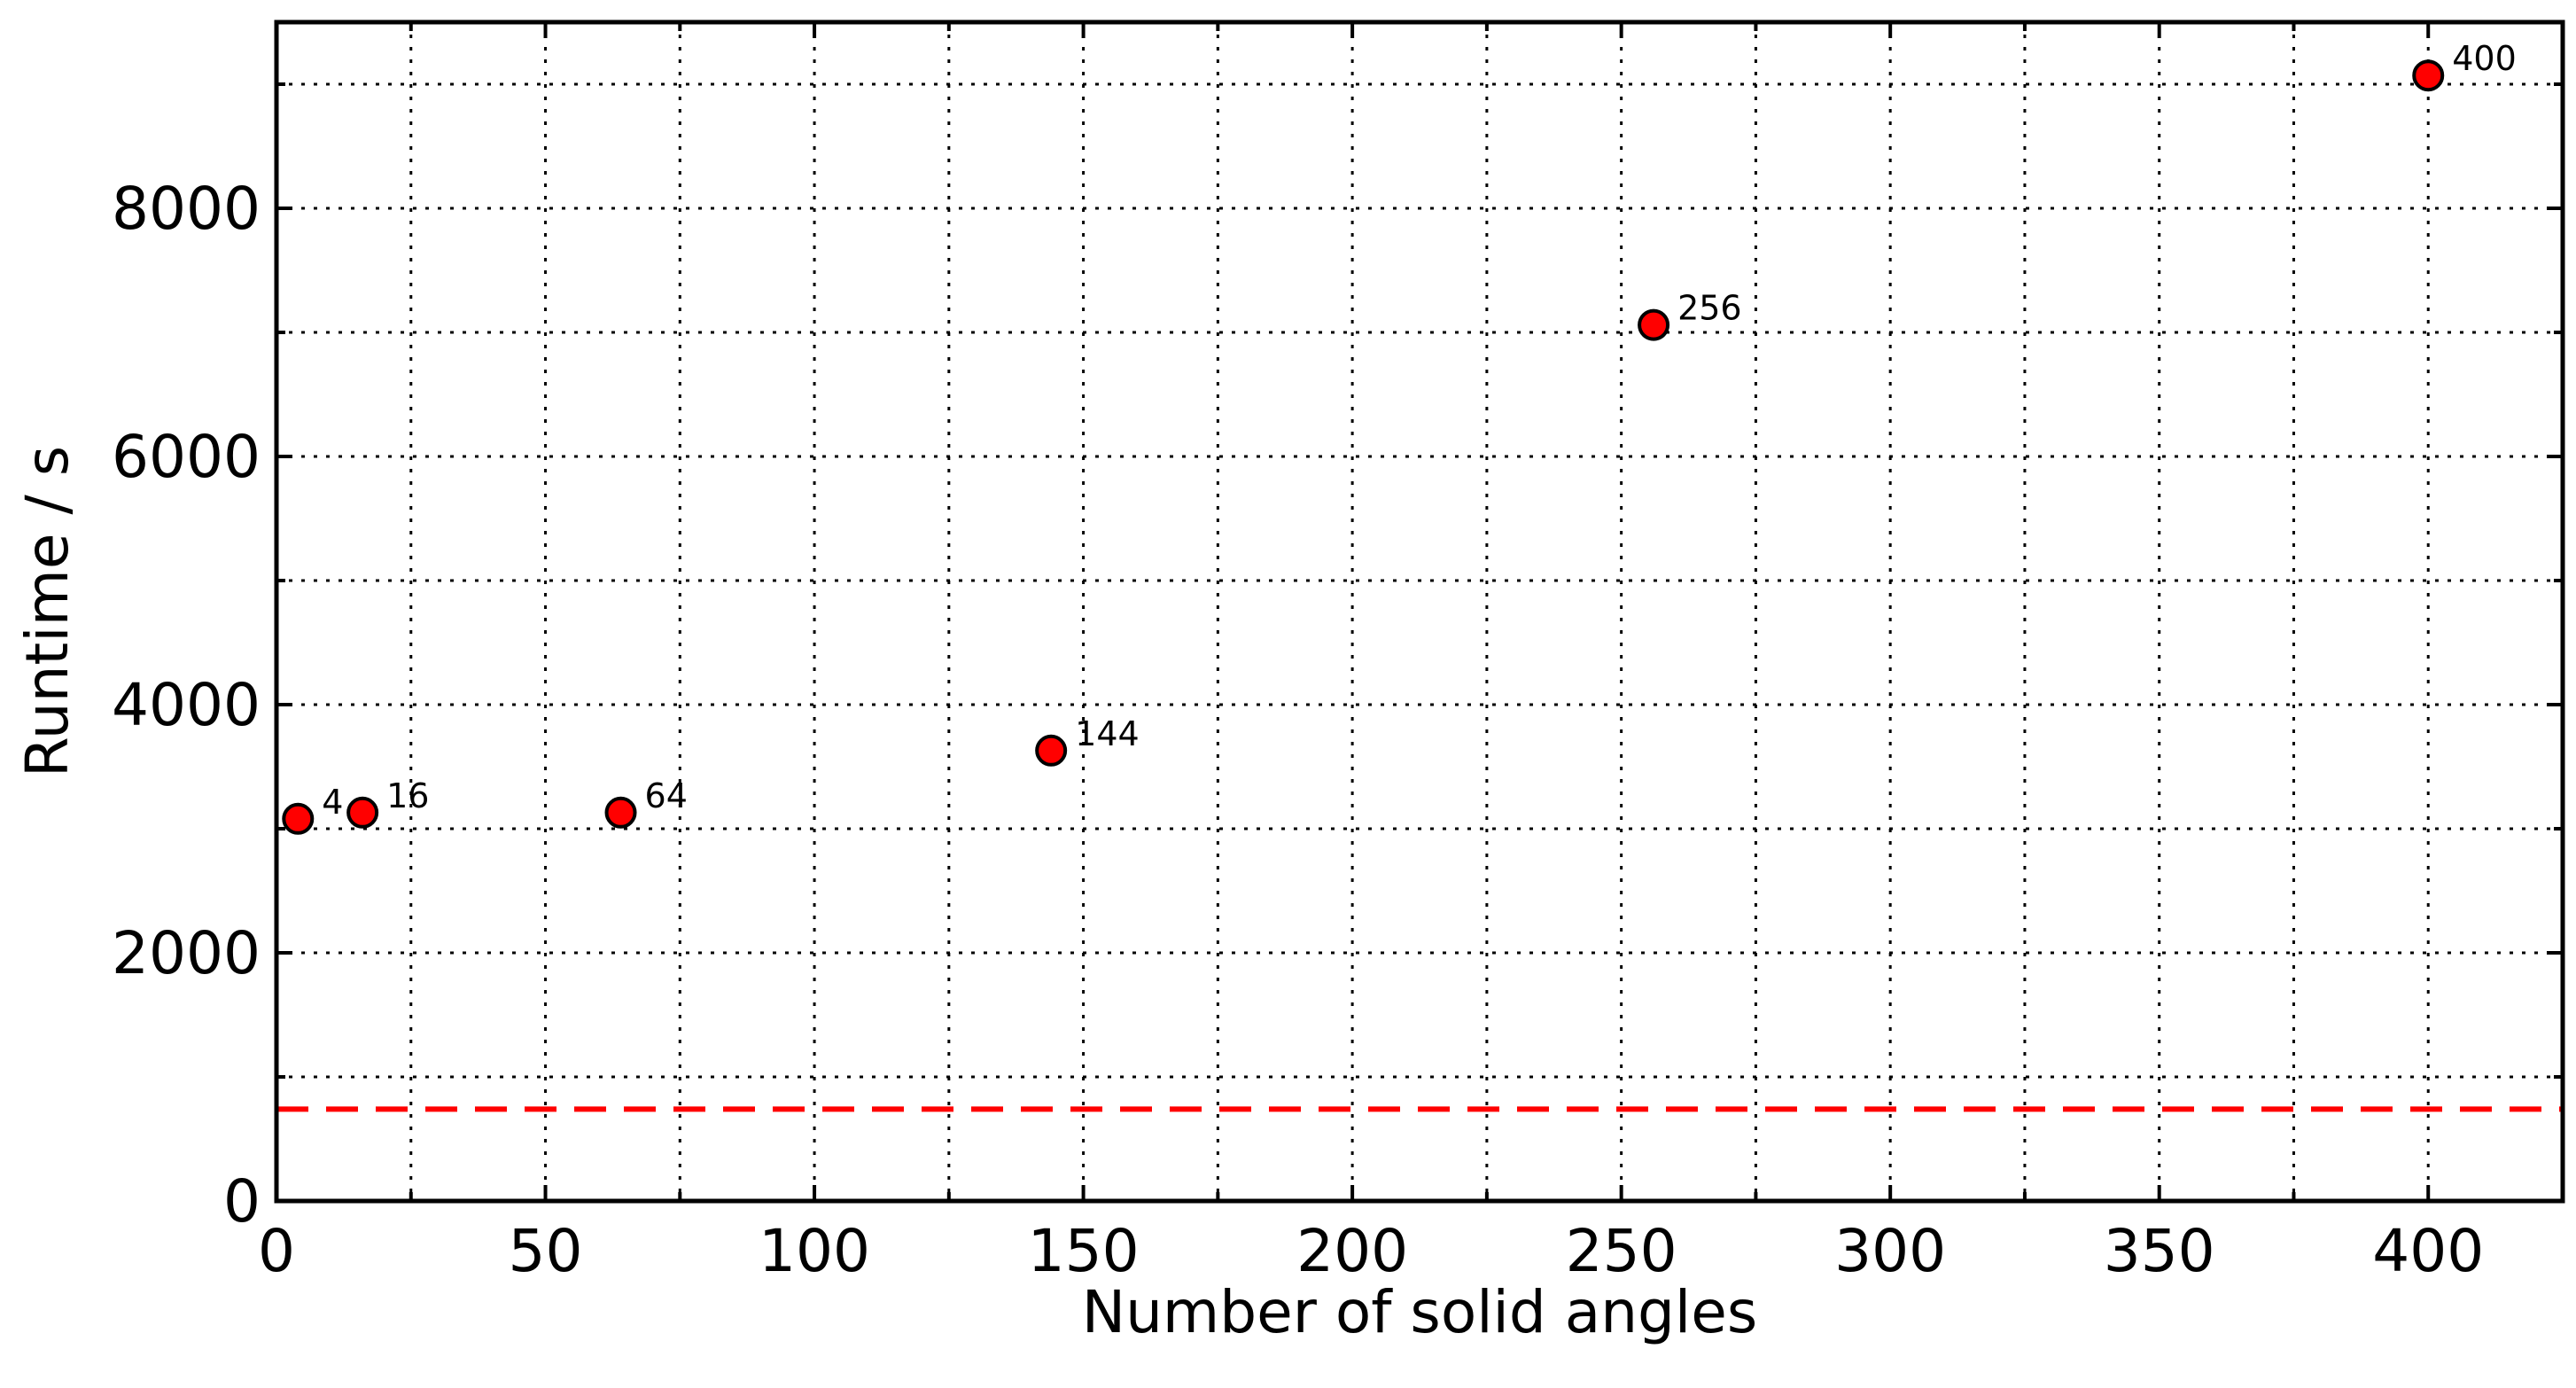  Describe the element at coordinates (667, 795) in the screenshot. I see `data-point-label: 64` at that location.